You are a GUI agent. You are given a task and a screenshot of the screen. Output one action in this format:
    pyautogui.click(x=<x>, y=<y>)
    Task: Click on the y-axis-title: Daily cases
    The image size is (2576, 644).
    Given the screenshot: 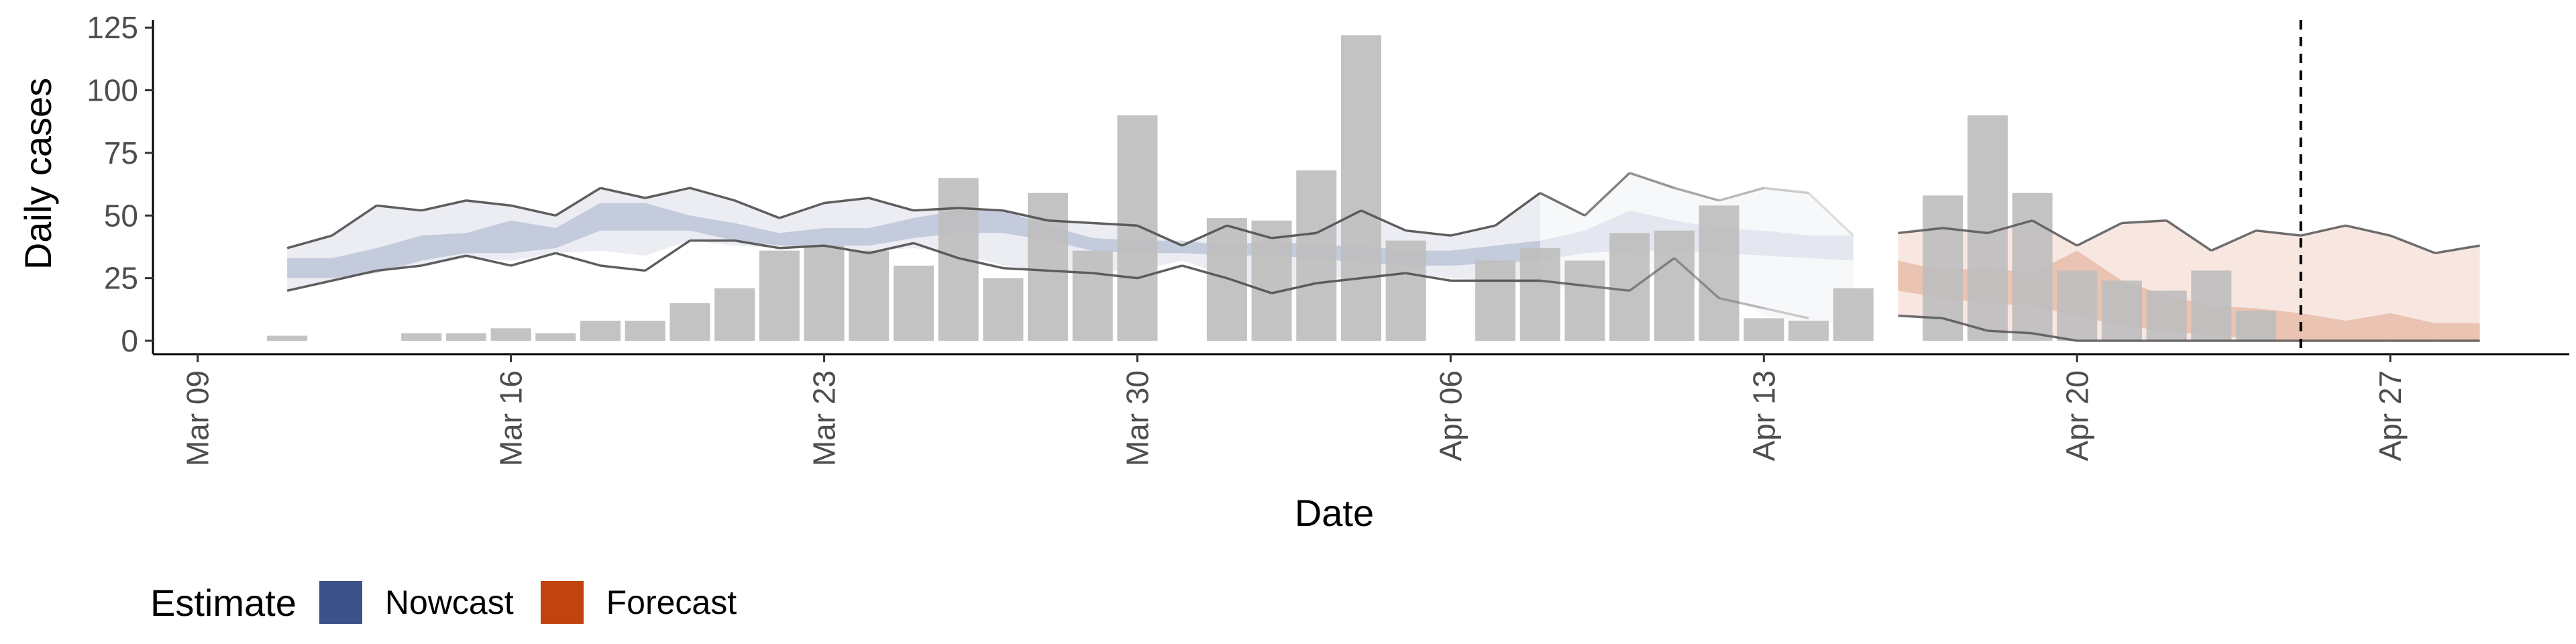 What is the action you would take?
    pyautogui.click(x=38, y=174)
    